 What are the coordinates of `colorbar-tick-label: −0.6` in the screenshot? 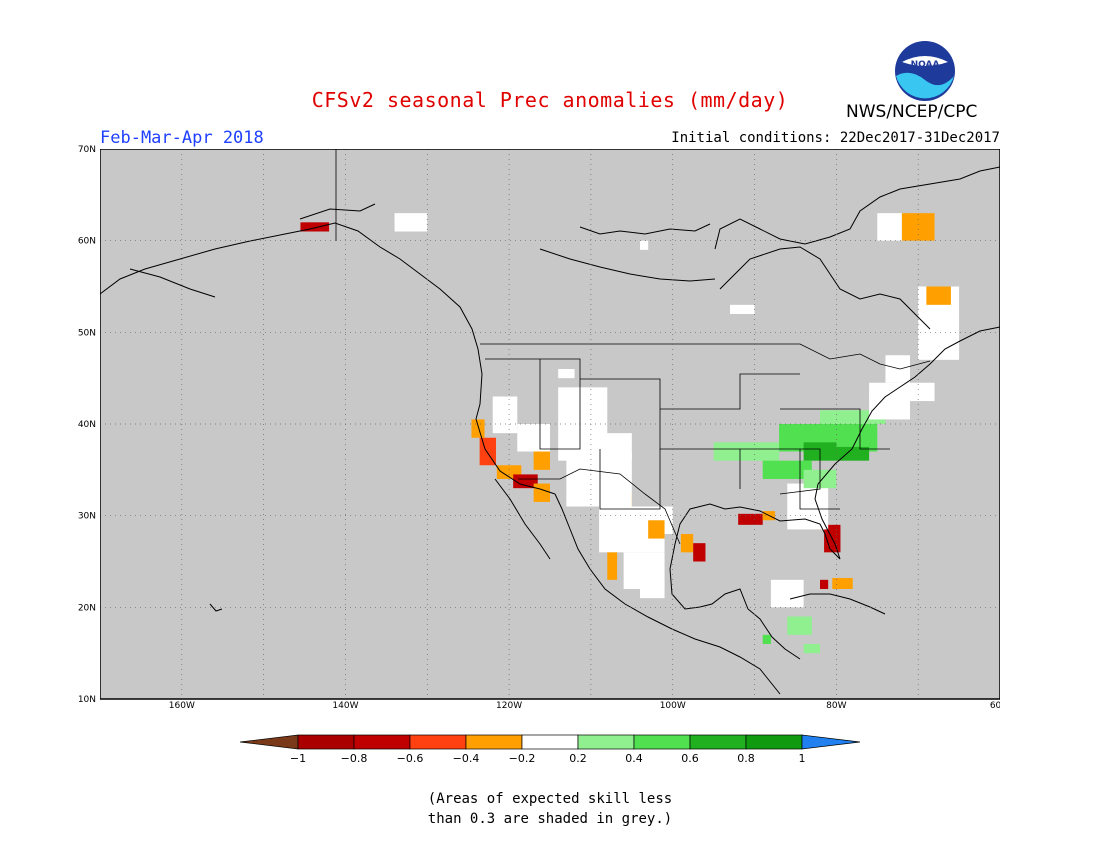 It's located at (410, 758).